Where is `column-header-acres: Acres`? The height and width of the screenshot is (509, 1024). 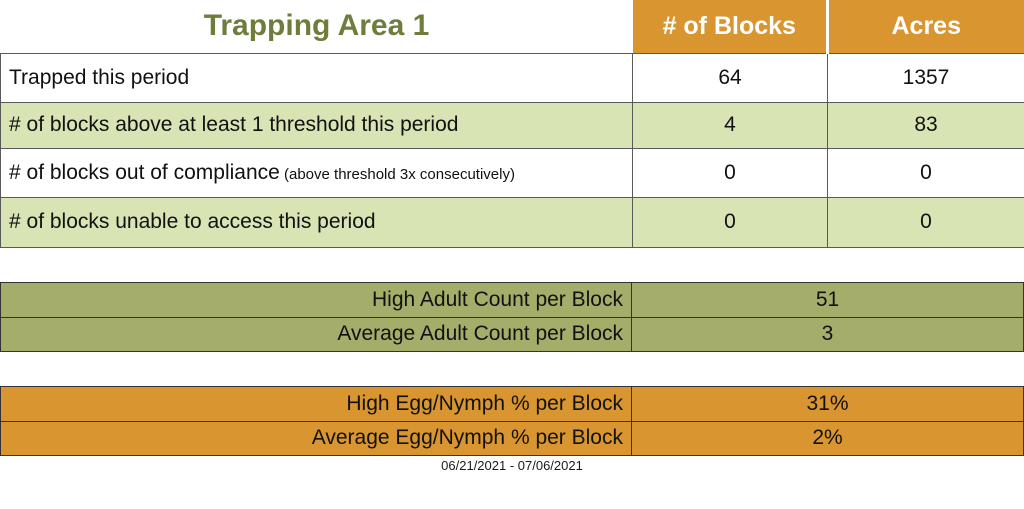
column-header-acres: Acres is located at coordinates (925, 26).